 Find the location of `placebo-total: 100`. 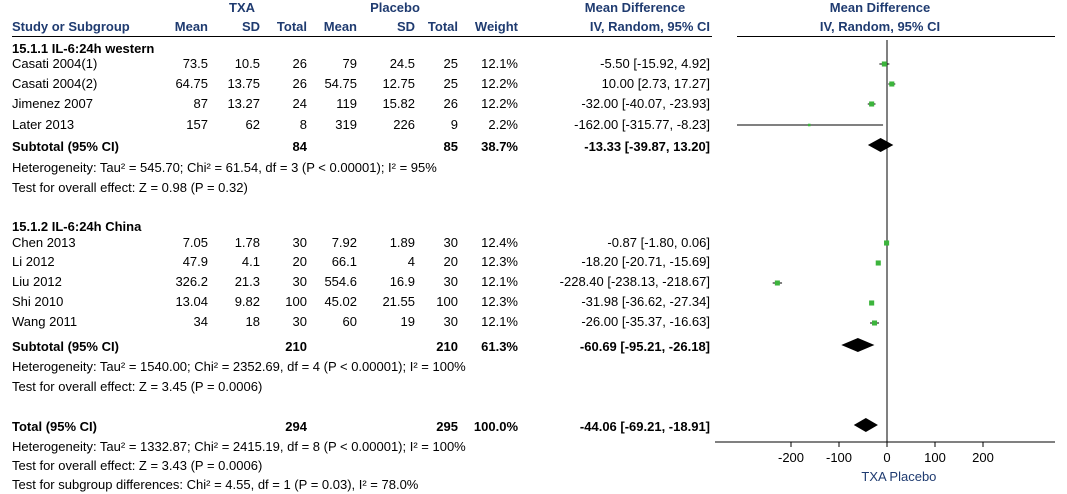

placebo-total: 100 is located at coordinates (447, 301).